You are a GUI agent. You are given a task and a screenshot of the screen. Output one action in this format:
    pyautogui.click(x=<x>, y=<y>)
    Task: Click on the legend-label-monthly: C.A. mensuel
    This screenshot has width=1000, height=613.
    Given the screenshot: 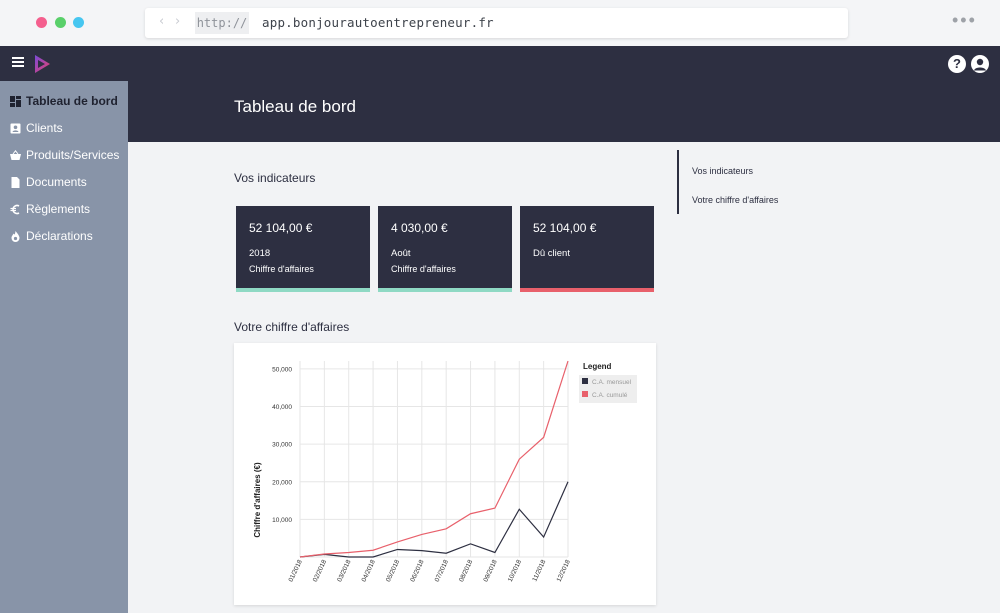 What is the action you would take?
    pyautogui.click(x=612, y=382)
    